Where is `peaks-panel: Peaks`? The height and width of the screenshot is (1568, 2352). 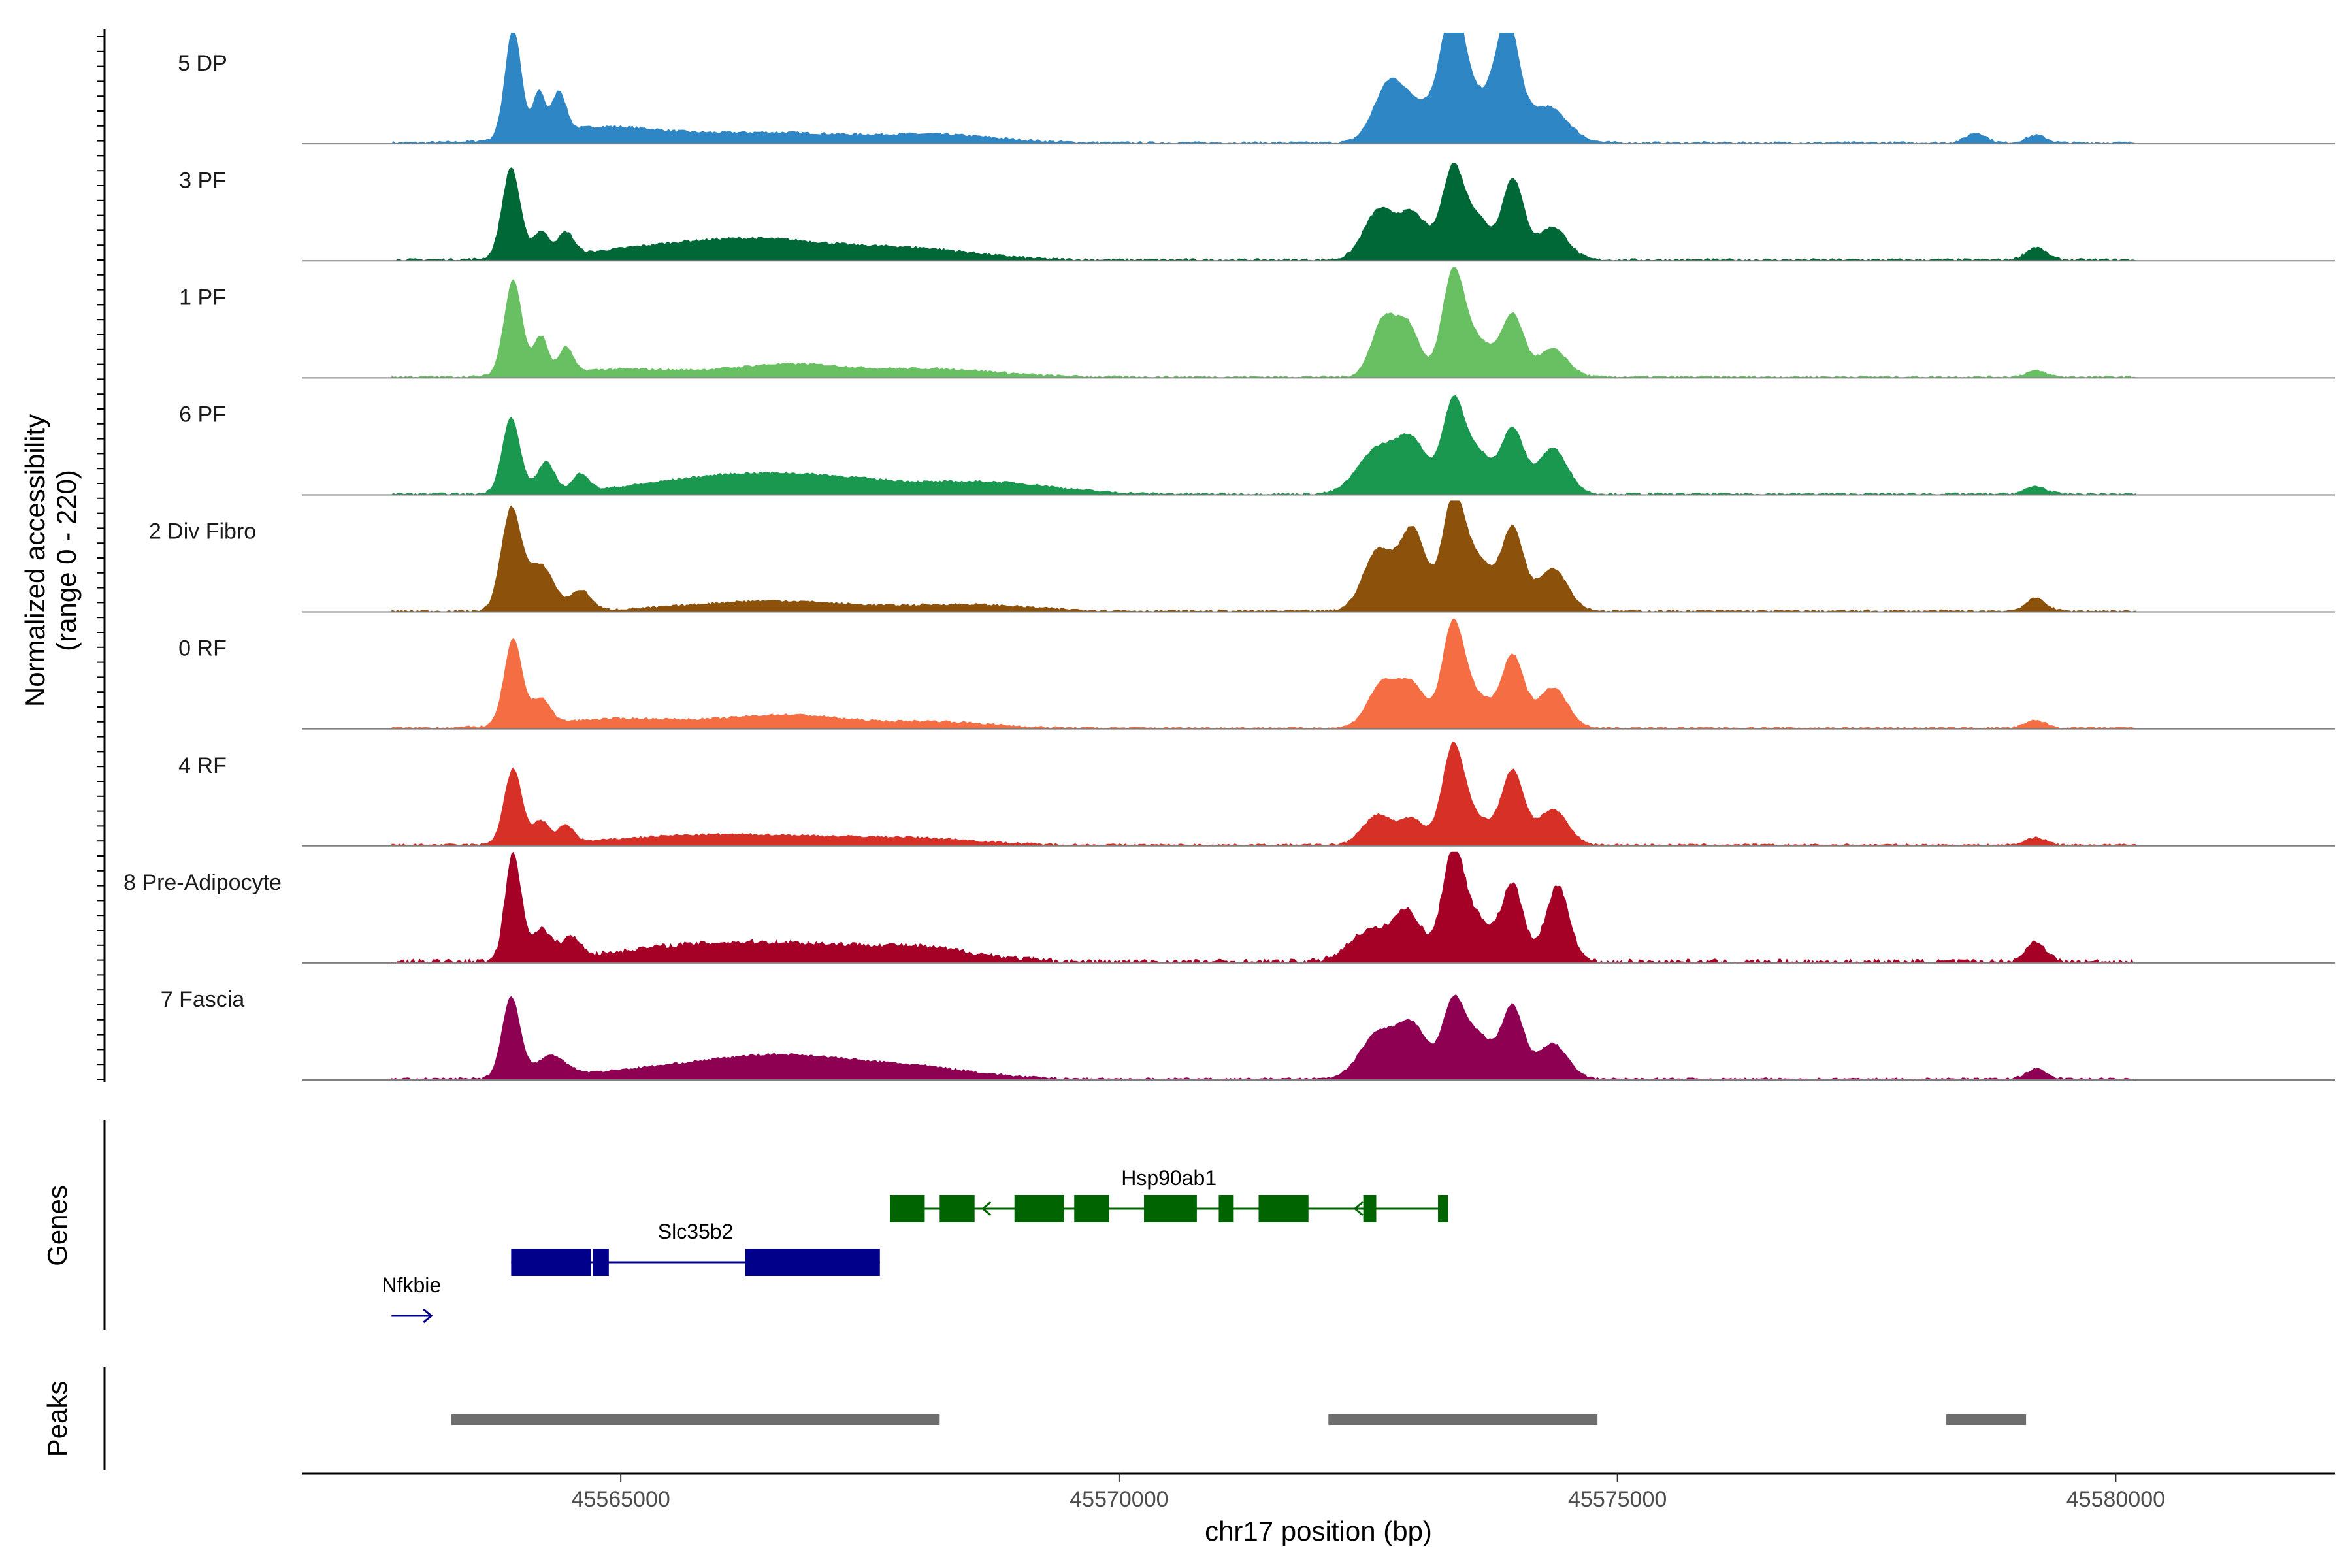 peaks-panel: Peaks is located at coordinates (1034, 1418).